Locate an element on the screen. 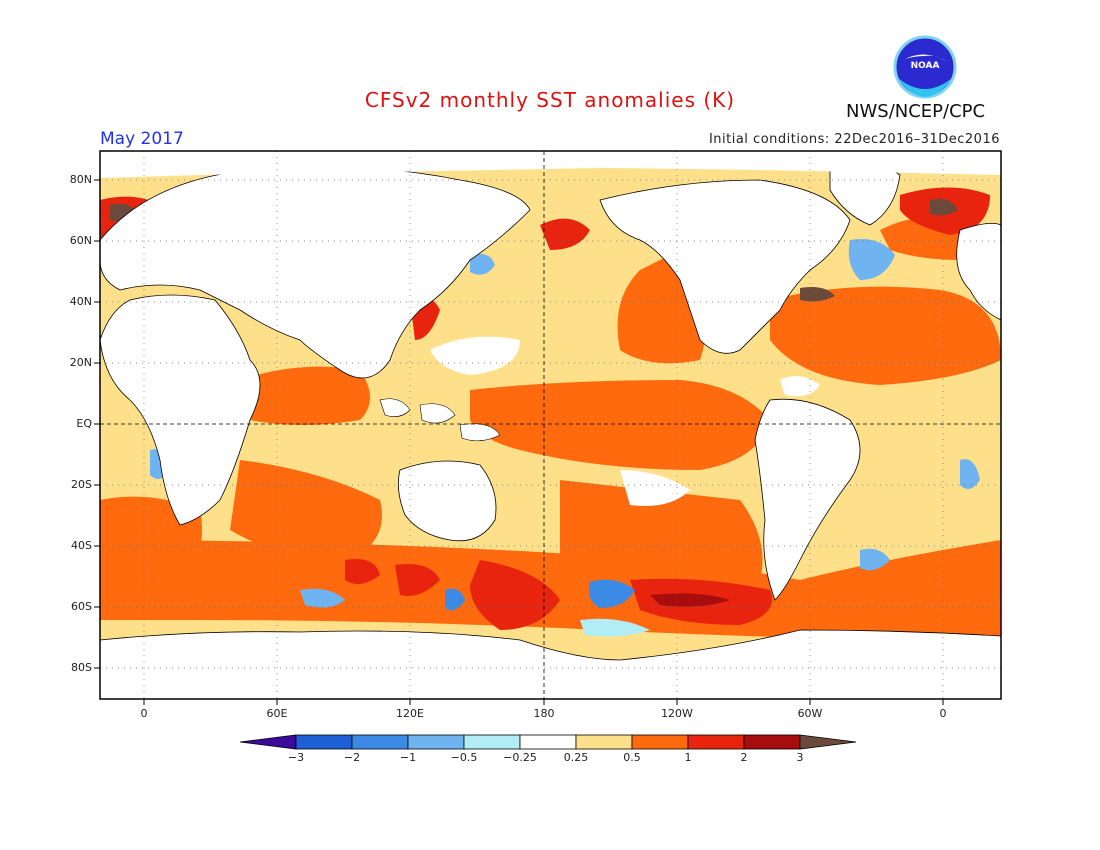 The height and width of the screenshot is (850, 1100). colorbar-arrow-high is located at coordinates (828, 742).